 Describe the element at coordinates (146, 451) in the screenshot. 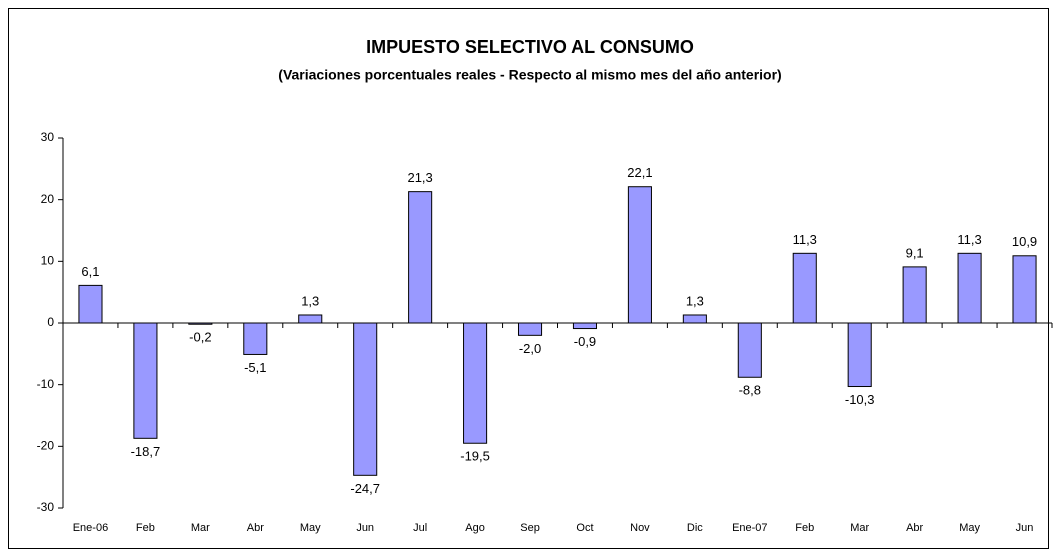

I see `data-label: -18,7` at that location.